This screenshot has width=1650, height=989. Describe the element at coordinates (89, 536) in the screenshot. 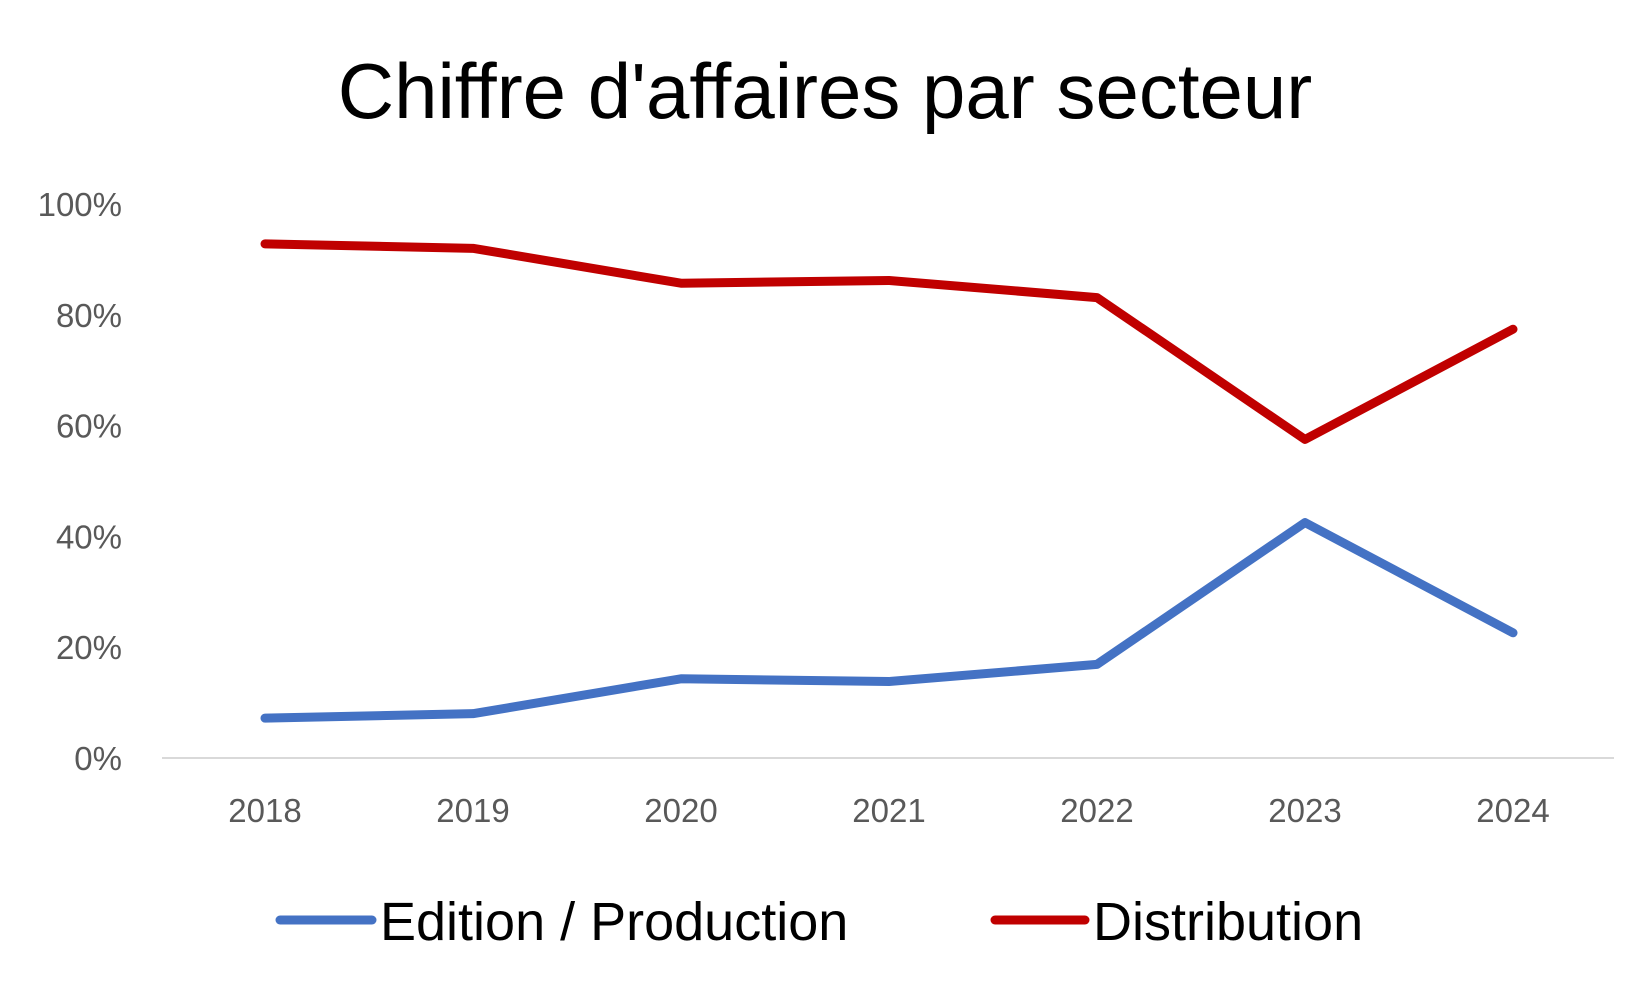

I see `y-tick-label: 40%` at that location.